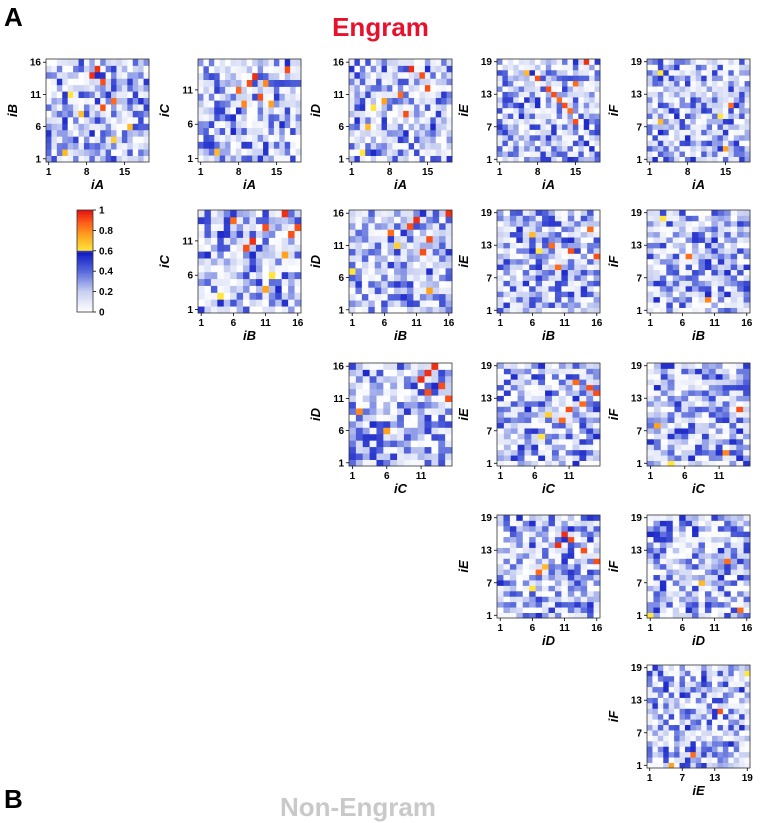 The height and width of the screenshot is (823, 761). Describe the element at coordinates (533, 323) in the screenshot. I see `x-tick-label: 6` at that location.